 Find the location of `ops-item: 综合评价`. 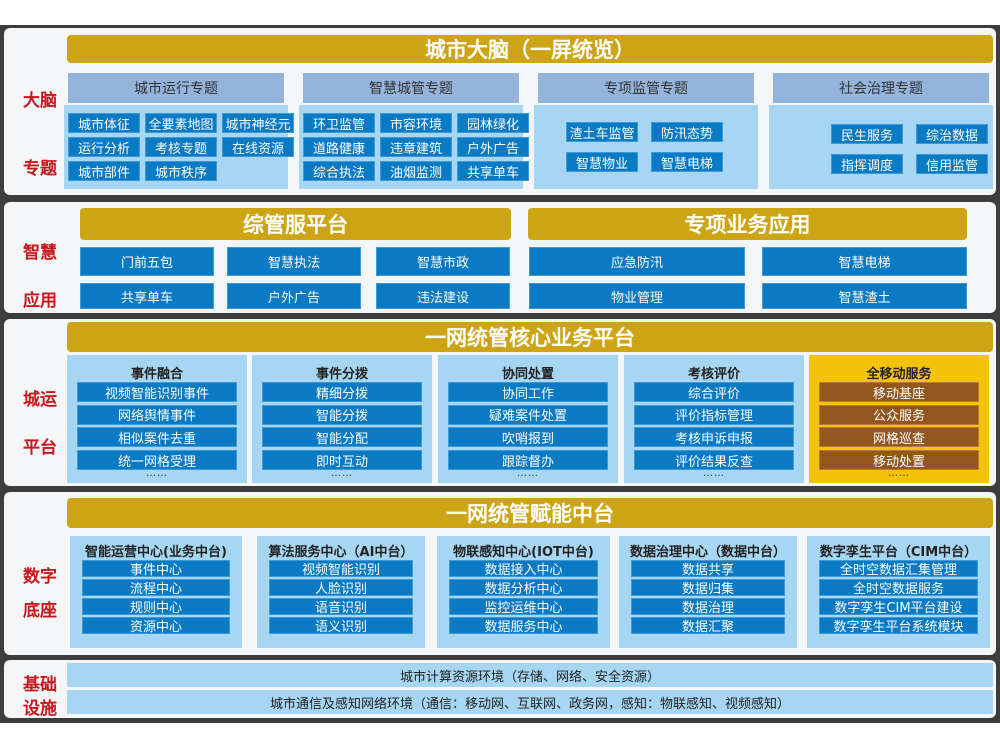

ops-item: 综合评价 is located at coordinates (714, 392).